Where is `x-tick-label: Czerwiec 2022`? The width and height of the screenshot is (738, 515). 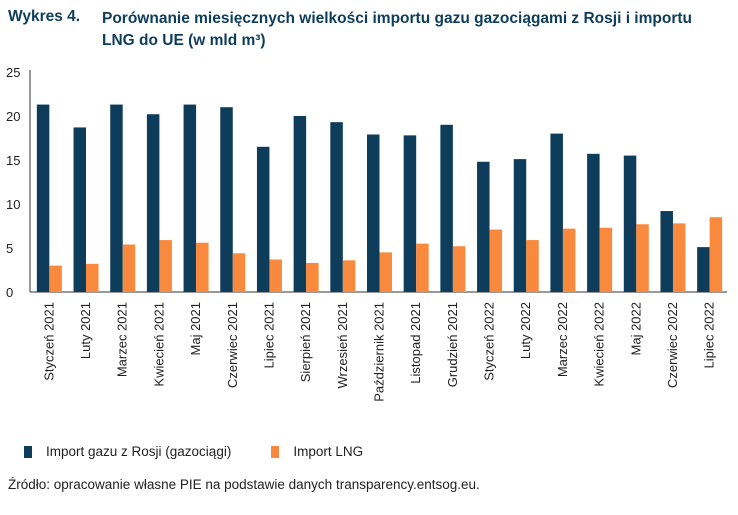
x-tick-label: Czerwiec 2022 is located at coordinates (672, 345).